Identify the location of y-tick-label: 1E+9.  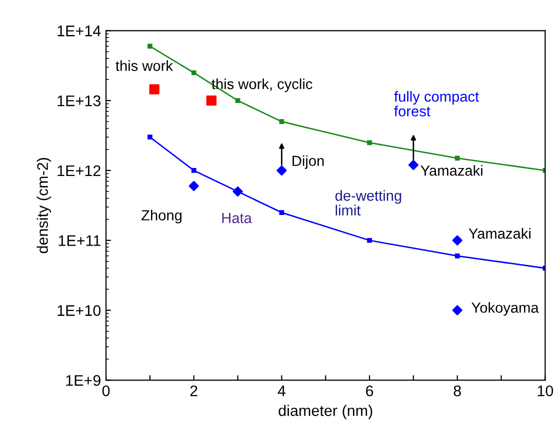
(83, 380).